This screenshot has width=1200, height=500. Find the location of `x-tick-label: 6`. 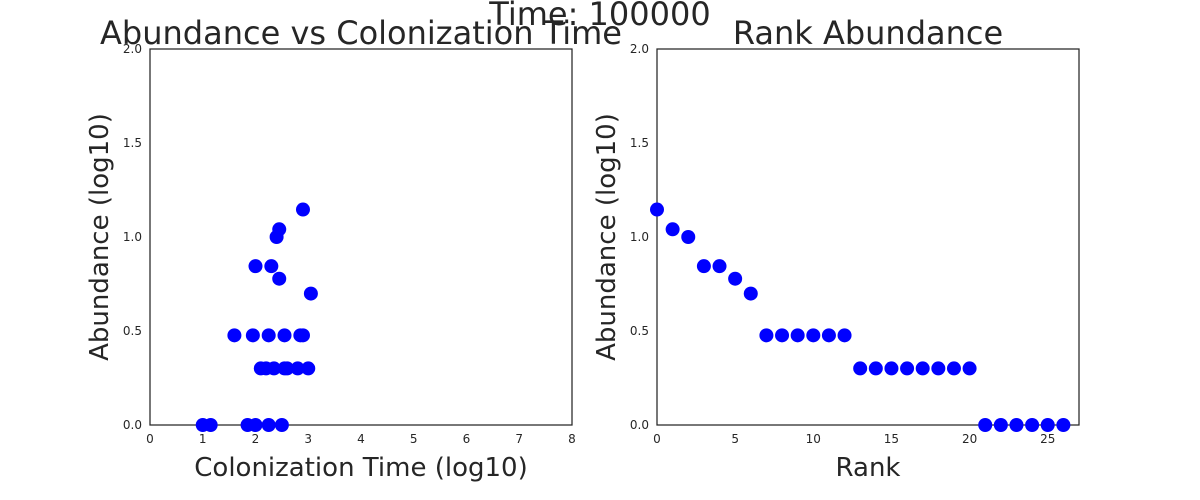

x-tick-label: 6 is located at coordinates (467, 439).